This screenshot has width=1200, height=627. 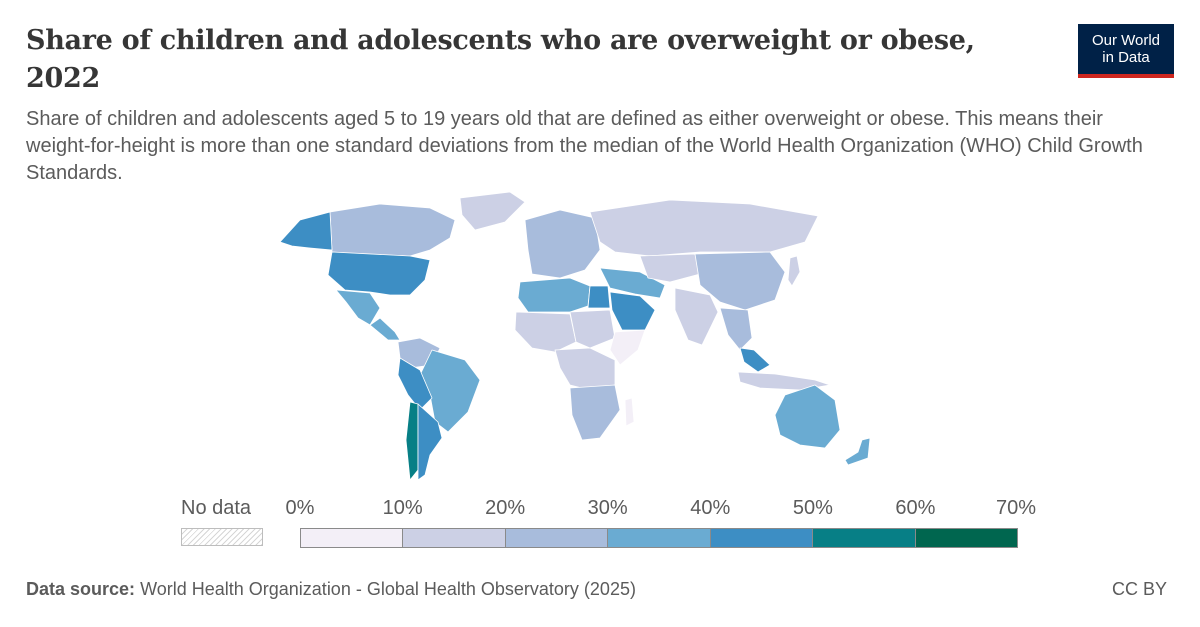 What do you see at coordinates (402, 508) in the screenshot?
I see `legend-tick-label: 10%` at bounding box center [402, 508].